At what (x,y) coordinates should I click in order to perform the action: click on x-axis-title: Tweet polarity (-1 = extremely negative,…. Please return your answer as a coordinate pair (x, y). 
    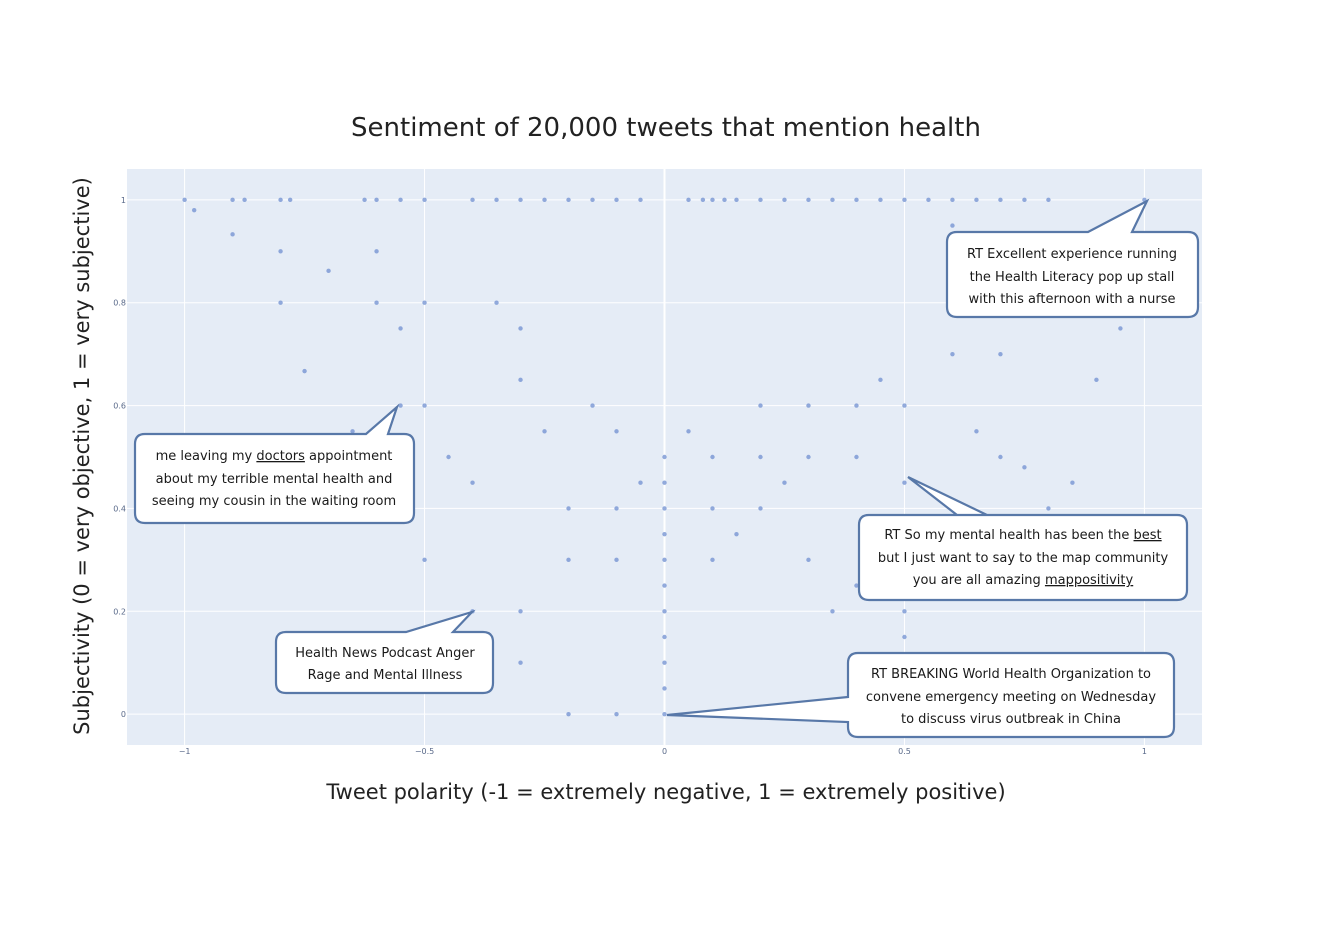
    Looking at the image, I should click on (665, 792).